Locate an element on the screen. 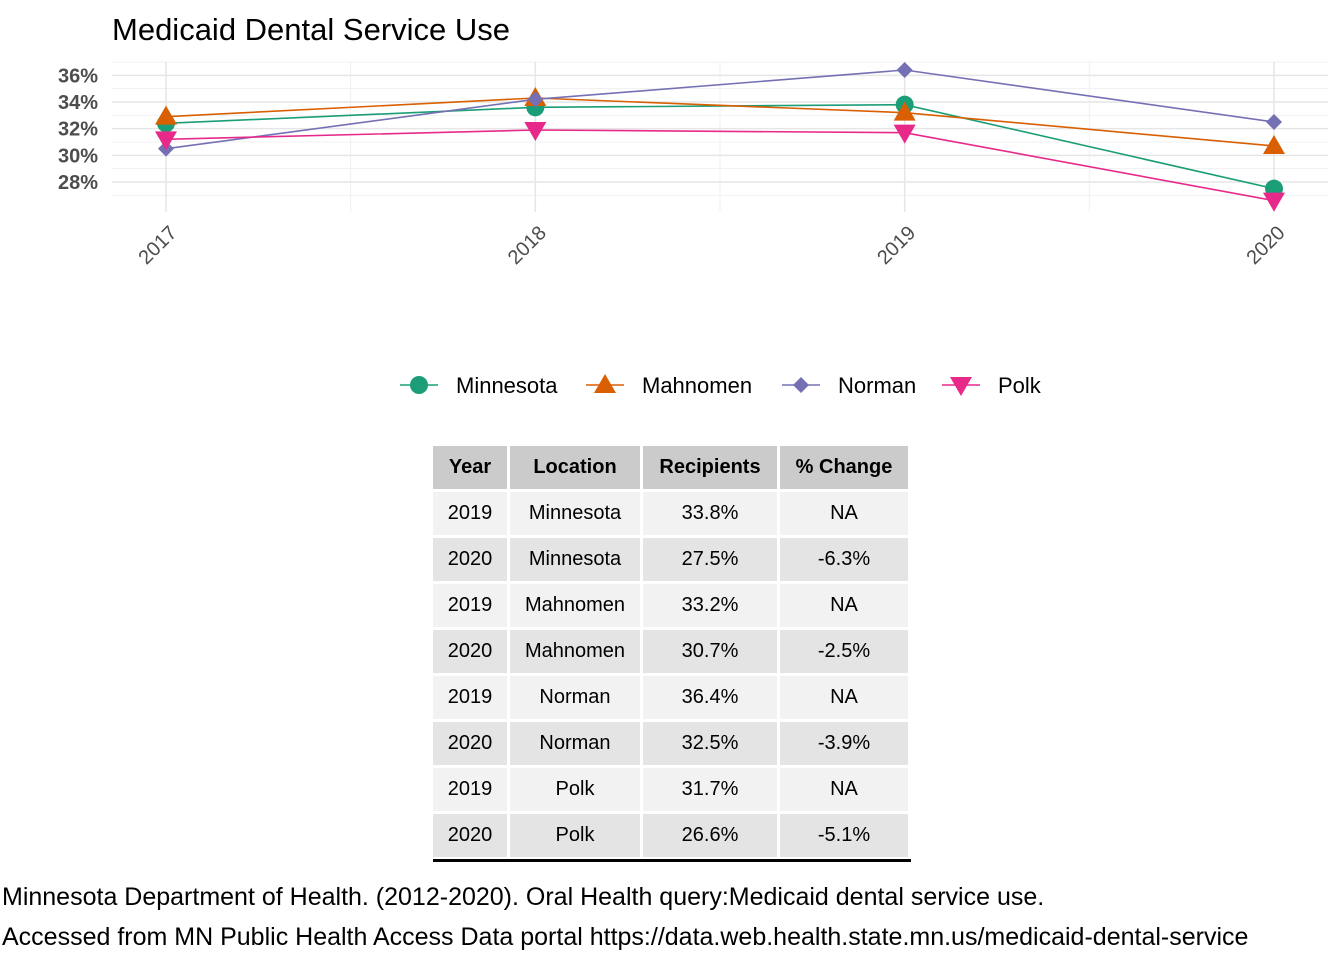 The width and height of the screenshot is (1344, 960). table-bottom-rule is located at coordinates (672, 860).